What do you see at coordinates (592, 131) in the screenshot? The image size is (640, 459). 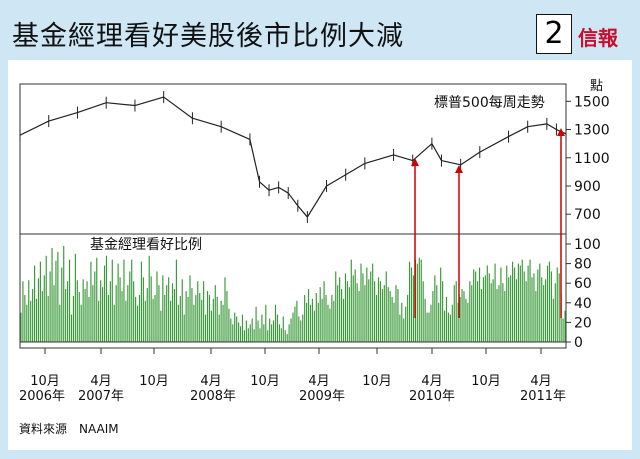 I see `price-ytick-label: 1300` at bounding box center [592, 131].